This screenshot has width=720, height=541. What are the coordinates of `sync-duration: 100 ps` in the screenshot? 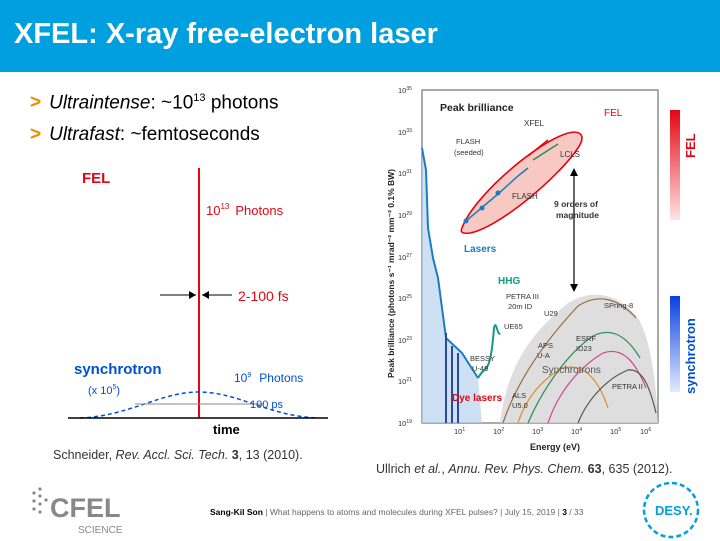 It's located at (267, 405).